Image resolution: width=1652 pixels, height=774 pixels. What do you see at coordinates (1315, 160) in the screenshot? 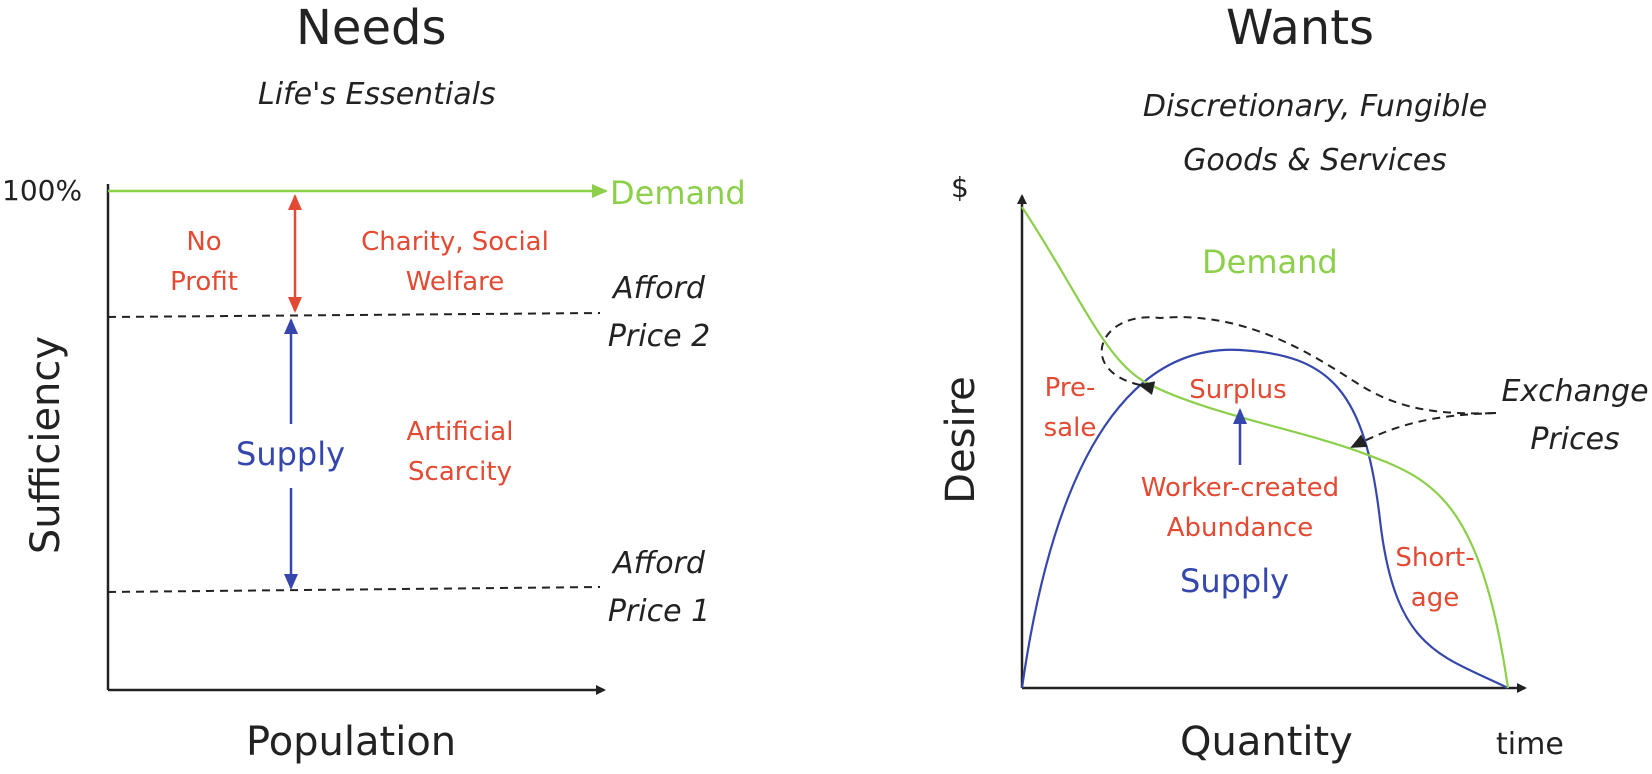
I see `wants-subtitle-line-2: Goods & Services` at bounding box center [1315, 160].